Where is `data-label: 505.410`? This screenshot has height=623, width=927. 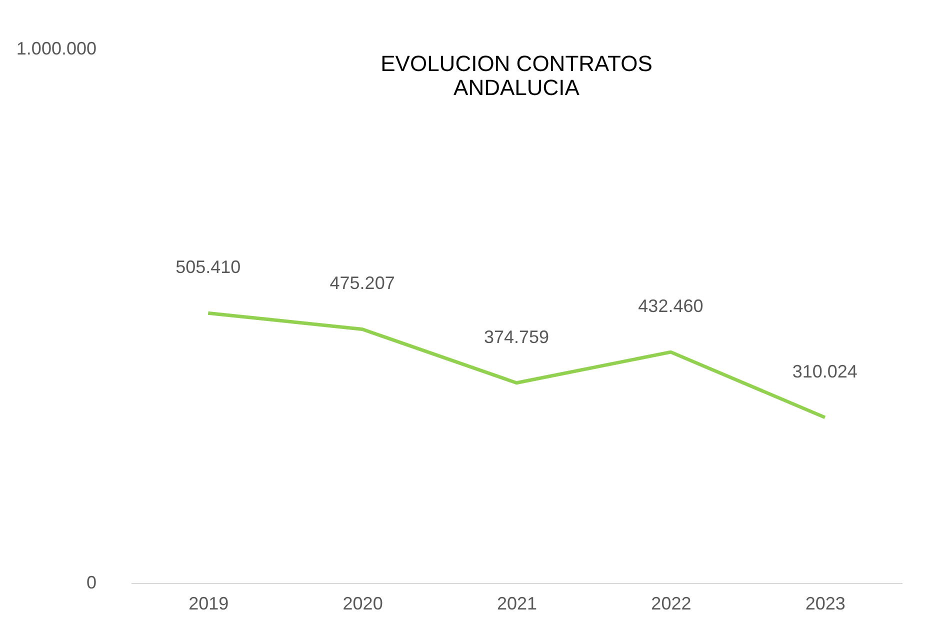
data-label: 505.410 is located at coordinates (208, 267).